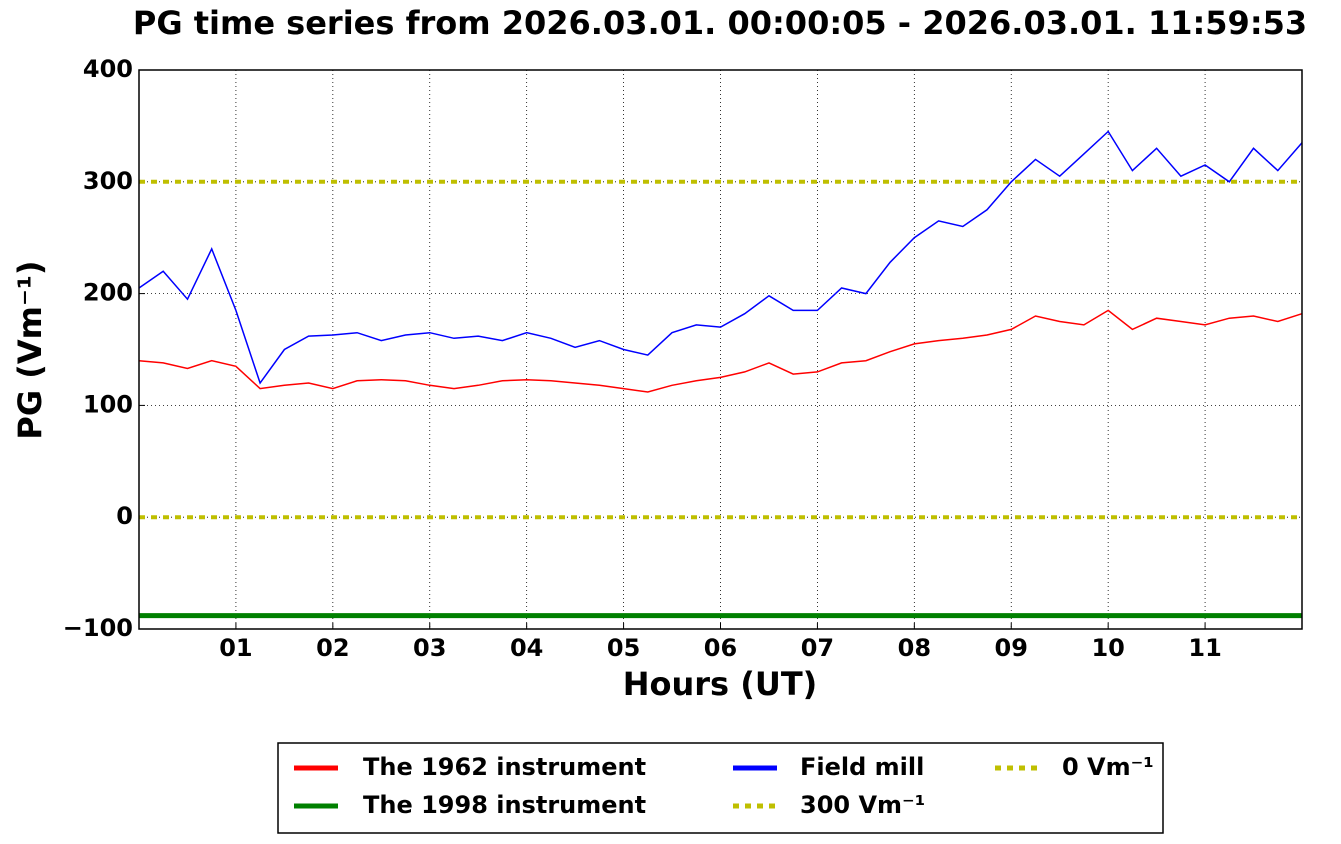 The height and width of the screenshot is (844, 1341). Describe the element at coordinates (108, 181) in the screenshot. I see `y-tick-label: 300` at that location.